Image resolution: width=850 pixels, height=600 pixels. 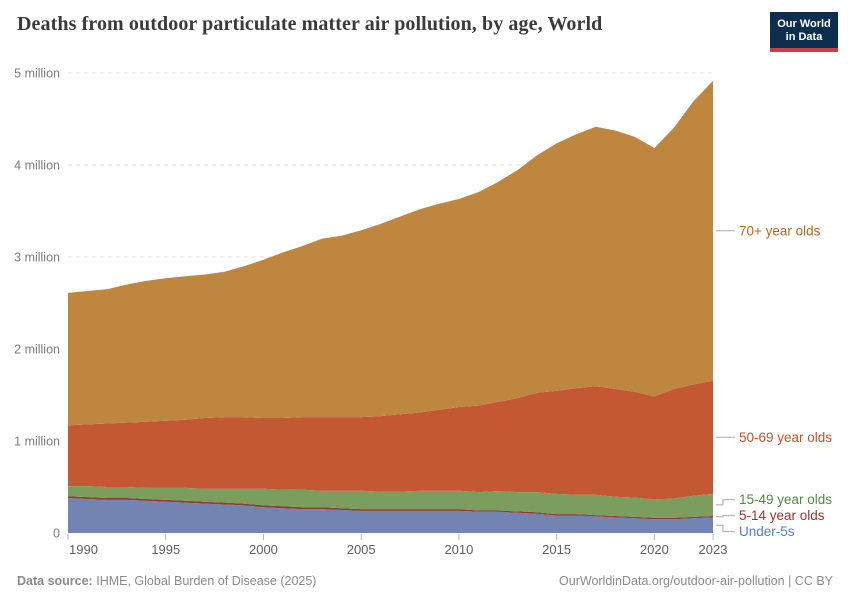 I want to click on legend-connector-15-49-year-olds, so click(x=725, y=502).